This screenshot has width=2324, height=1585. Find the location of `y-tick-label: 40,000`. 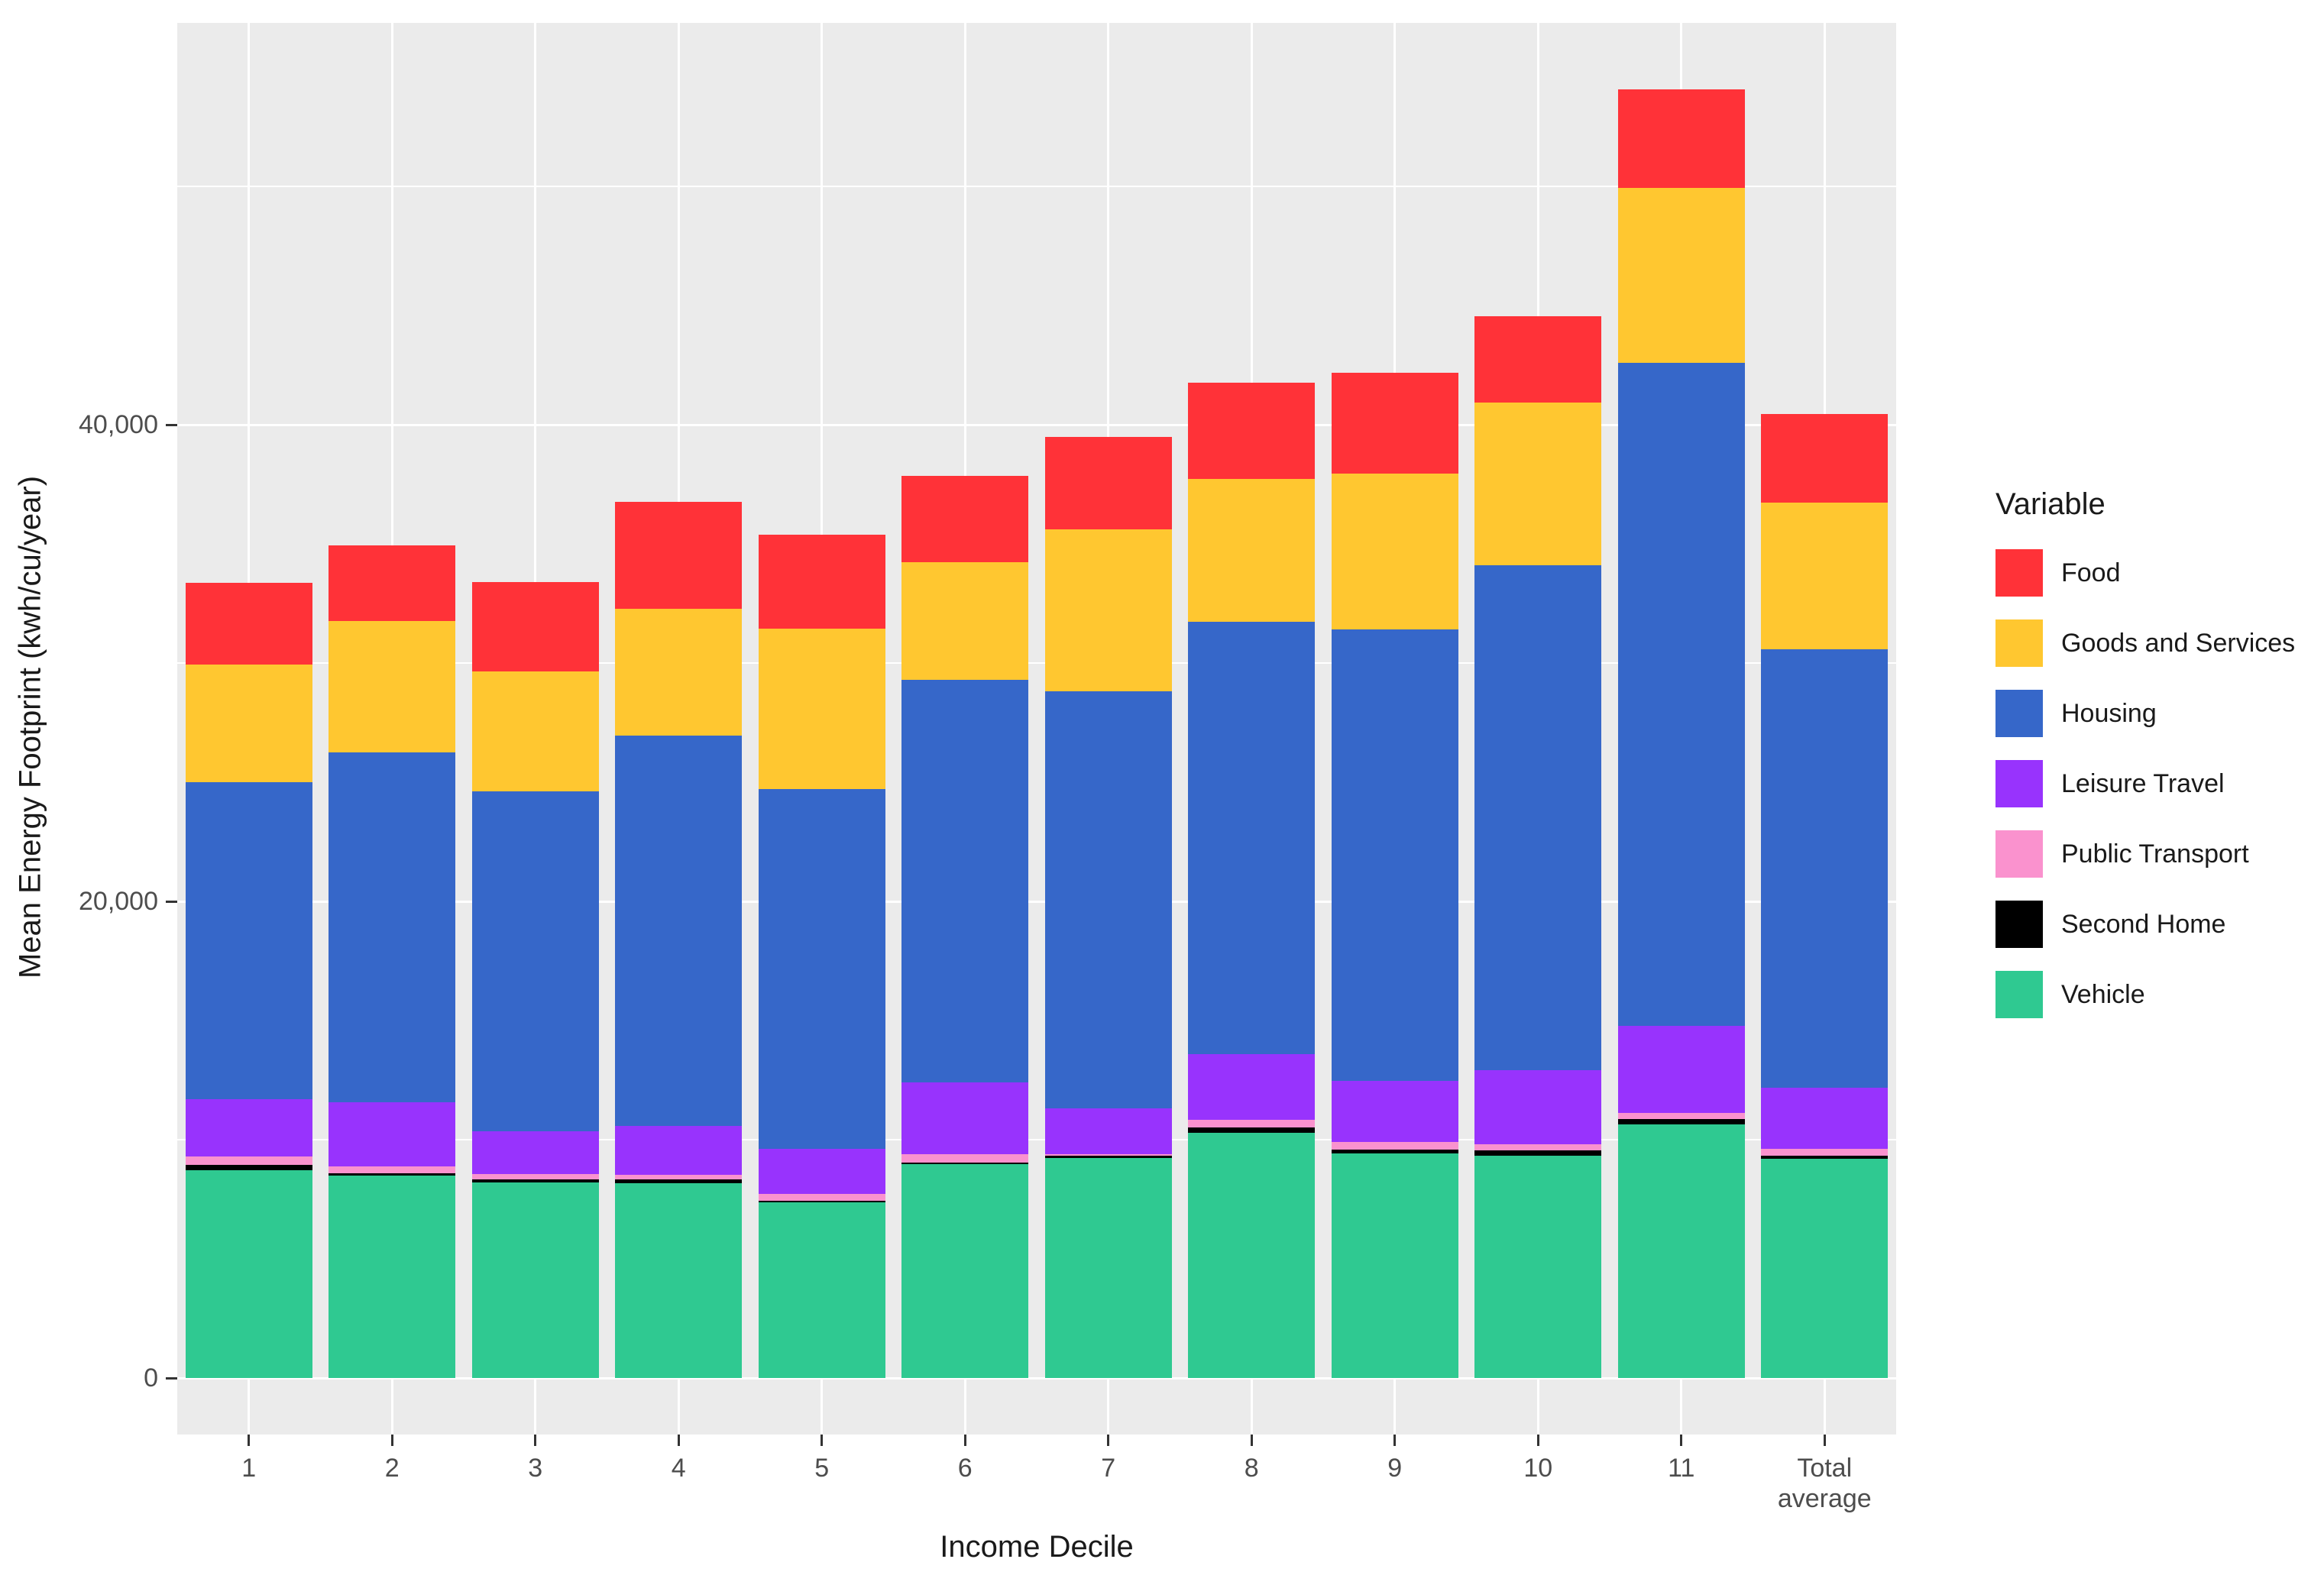

y-tick-label: 40,000 is located at coordinates (119, 425).